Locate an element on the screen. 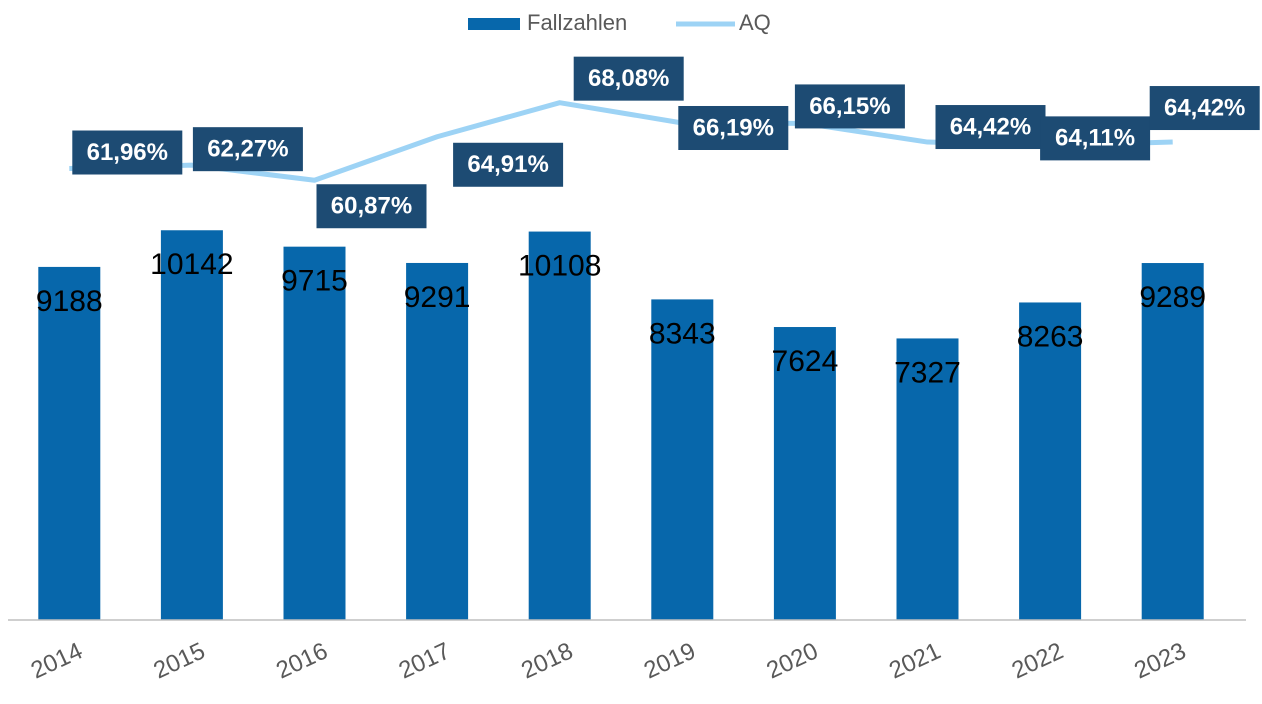 This screenshot has height=704, width=1262. x-tick-label: 2018 is located at coordinates (547, 660).